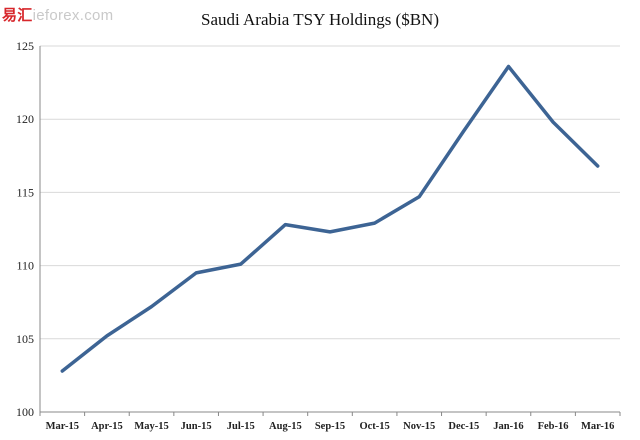 This screenshot has height=440, width=640. Describe the element at coordinates (25, 339) in the screenshot. I see `y-tick-label-105: 105` at that location.